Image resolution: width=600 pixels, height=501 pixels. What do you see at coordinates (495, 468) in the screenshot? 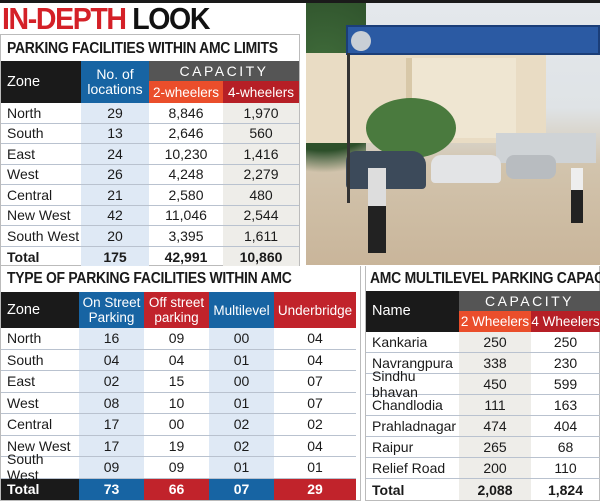
I see `cell-value: 200` at bounding box center [495, 468].